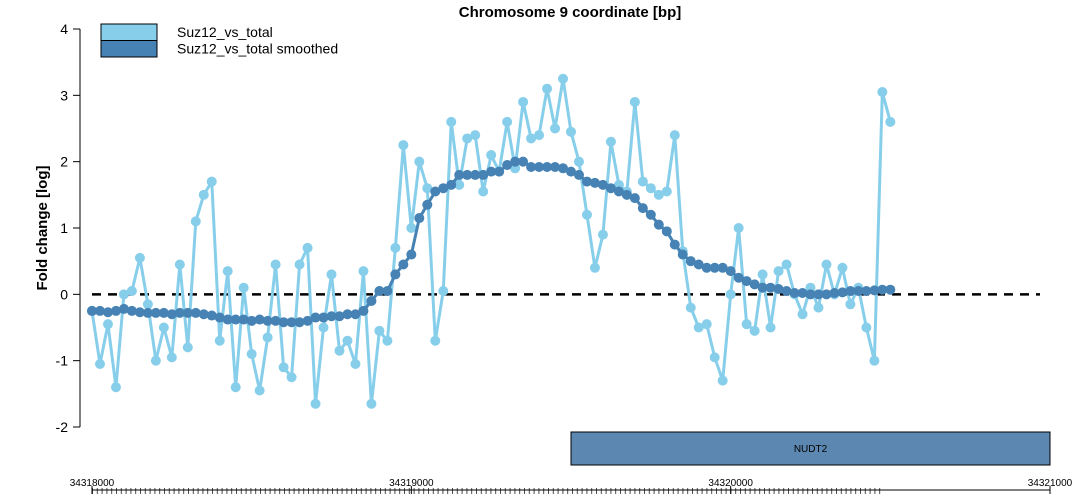 The width and height of the screenshot is (1077, 497). Describe the element at coordinates (411, 483) in the screenshot. I see `x-tick-label: 34319000` at that location.